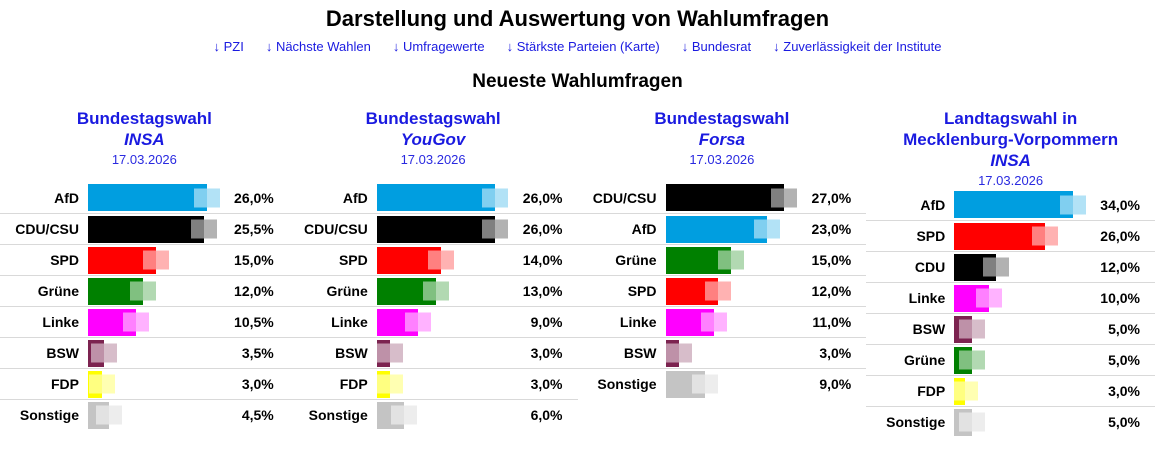  What do you see at coordinates (254, 260) in the screenshot?
I see `poll-value: 15,0%` at bounding box center [254, 260].